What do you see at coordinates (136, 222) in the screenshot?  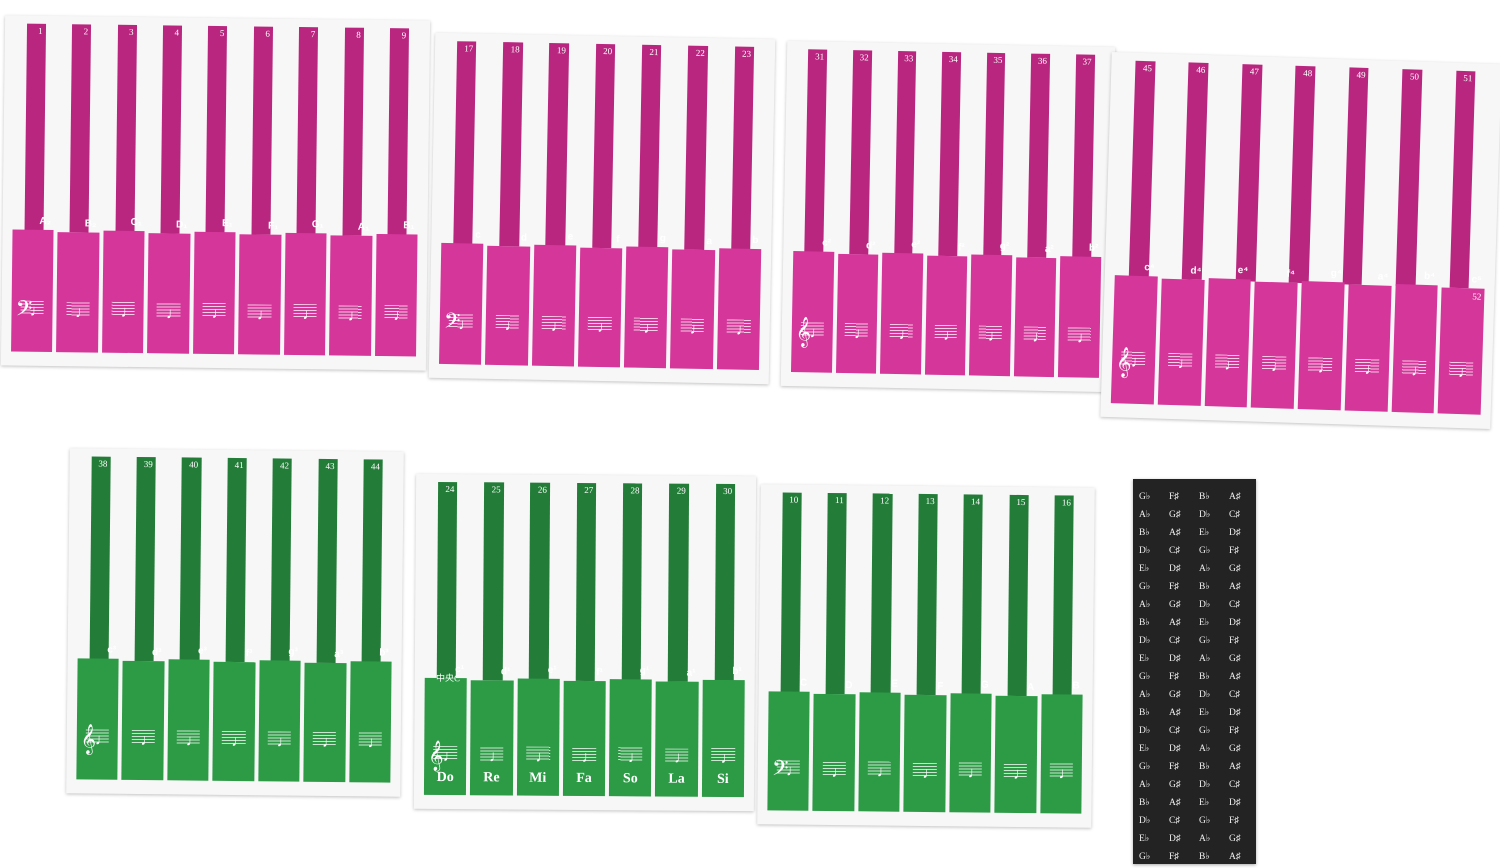 I see `note-name-label: C₁` at bounding box center [136, 222].